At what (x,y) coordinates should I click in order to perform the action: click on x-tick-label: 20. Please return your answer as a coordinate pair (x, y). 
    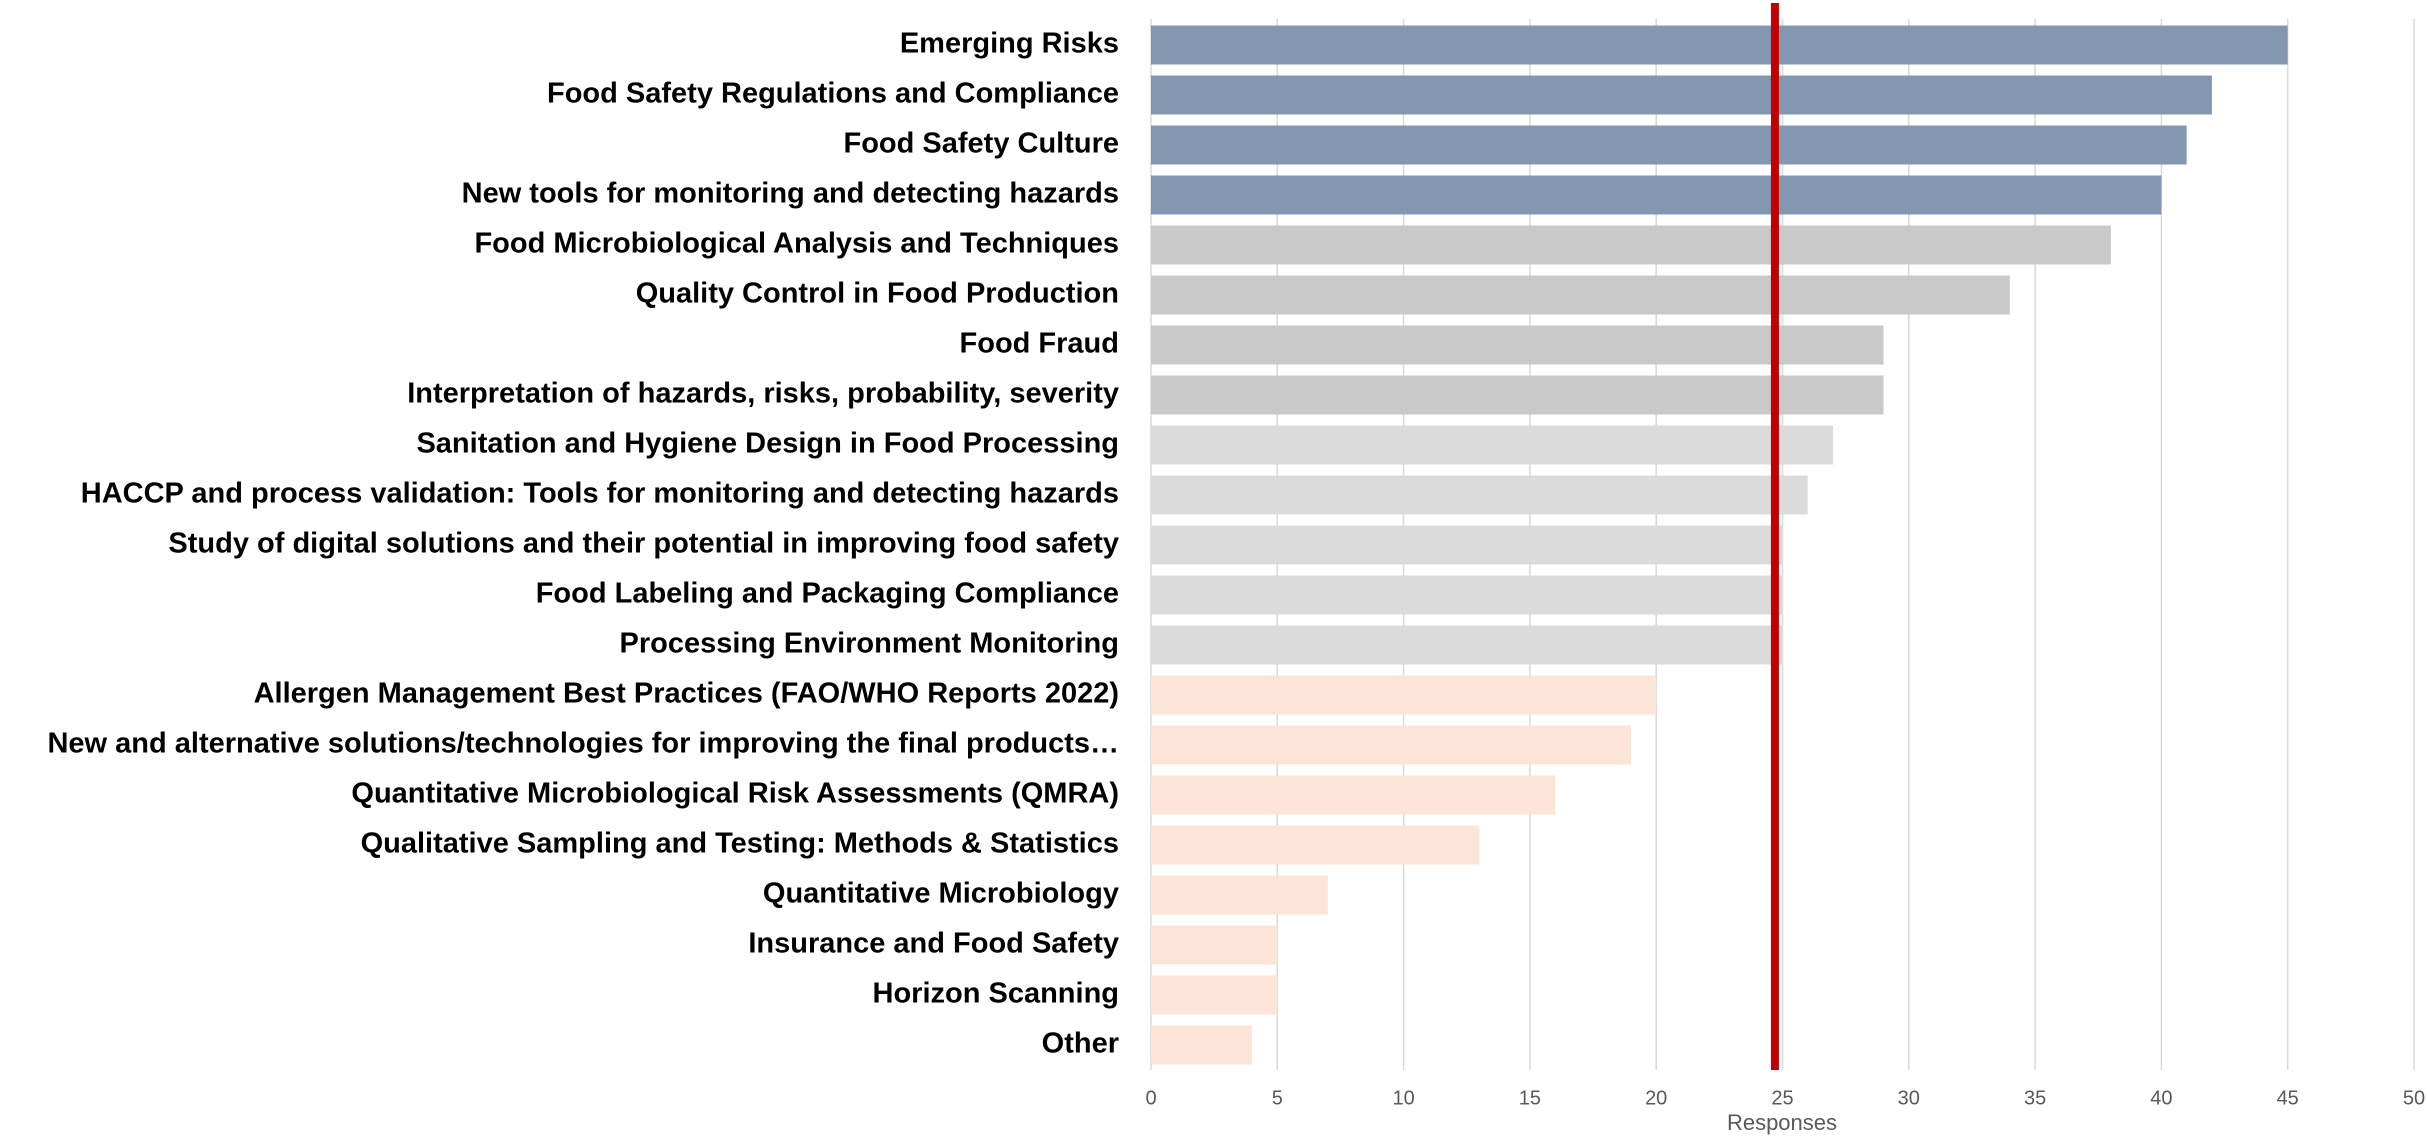
    Looking at the image, I should click on (1656, 1098).